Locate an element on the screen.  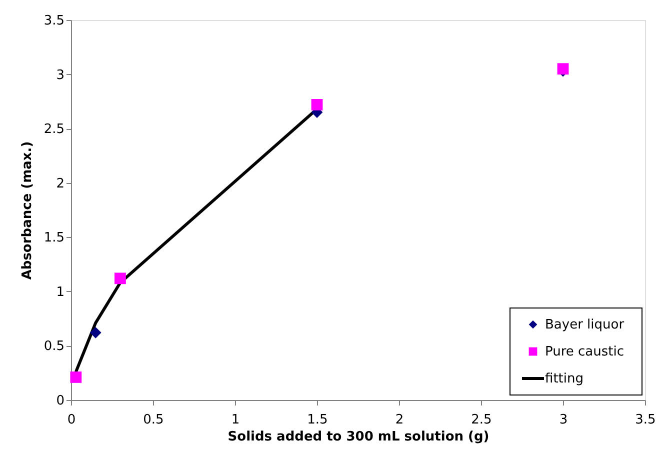
x-tick-label: 3 is located at coordinates (563, 420).